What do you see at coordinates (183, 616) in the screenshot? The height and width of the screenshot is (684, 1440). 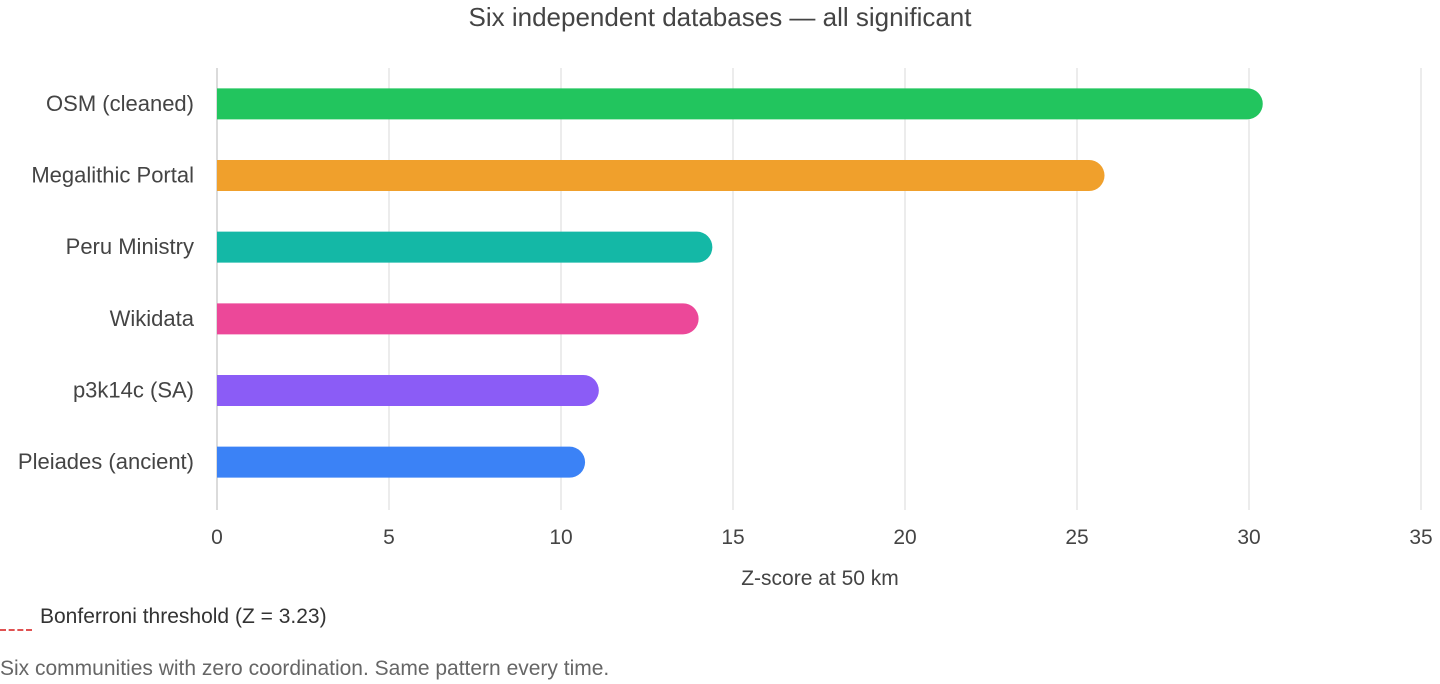 I see `legend-label-threshold: Bonferroni threshold (Z = 3.23)` at bounding box center [183, 616].